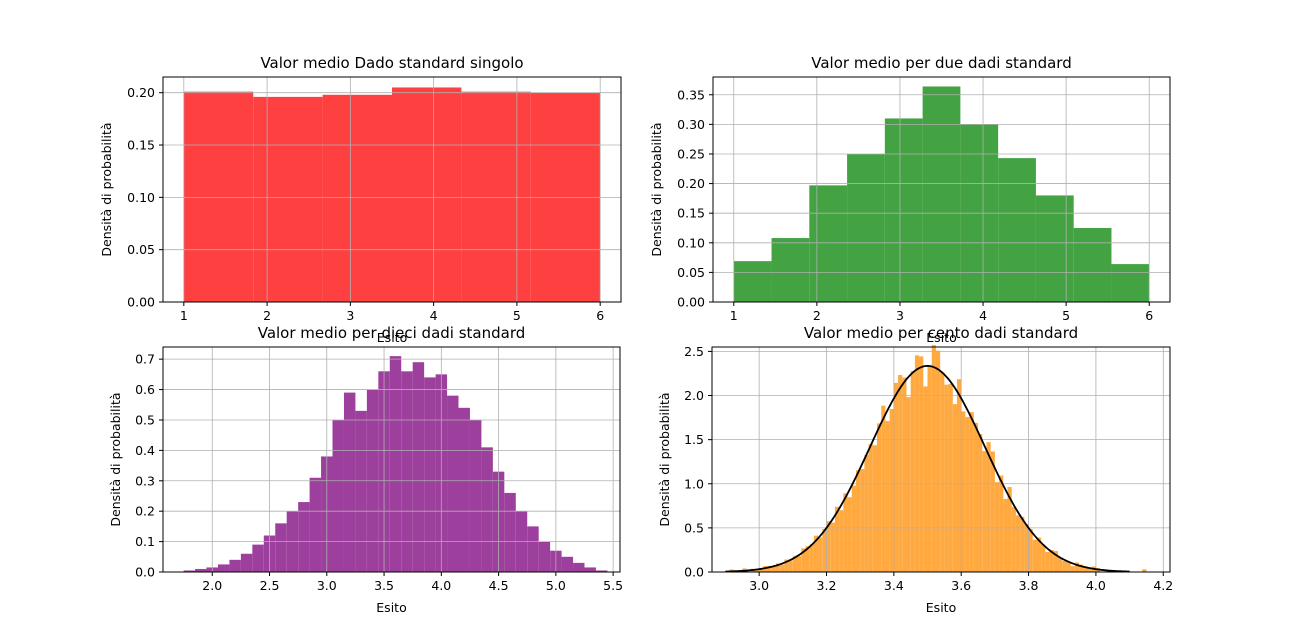 The width and height of the screenshot is (1299, 643). I want to click on x-tick-label: 2.5, so click(270, 585).